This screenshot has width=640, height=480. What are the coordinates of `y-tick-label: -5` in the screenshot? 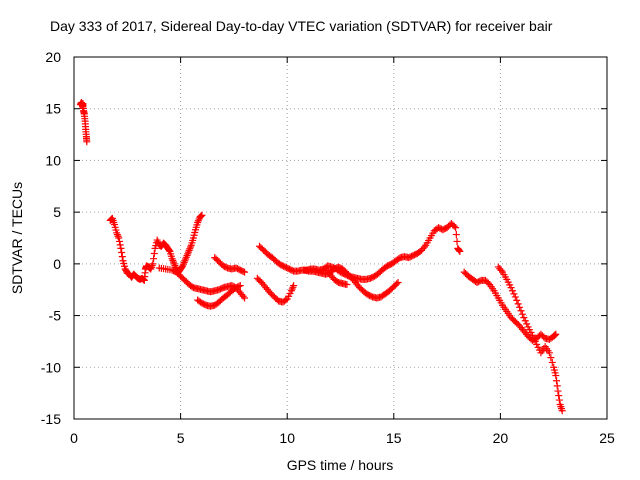 It's located at (55, 316).